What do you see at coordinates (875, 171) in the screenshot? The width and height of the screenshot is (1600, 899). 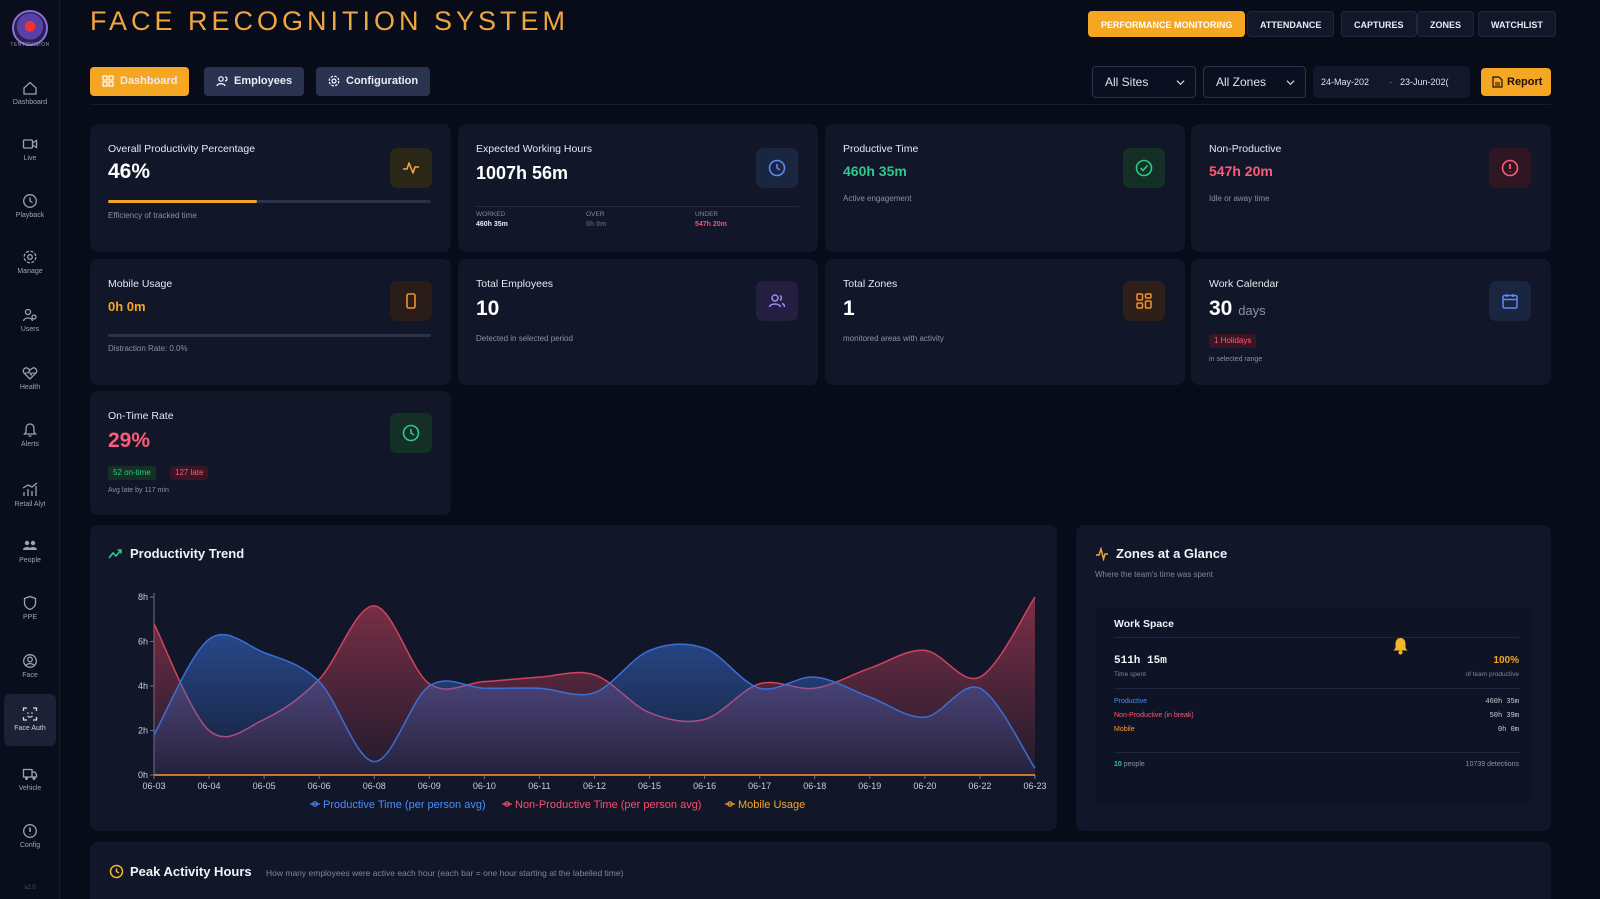 I see `card-value: 460h 35m` at bounding box center [875, 171].